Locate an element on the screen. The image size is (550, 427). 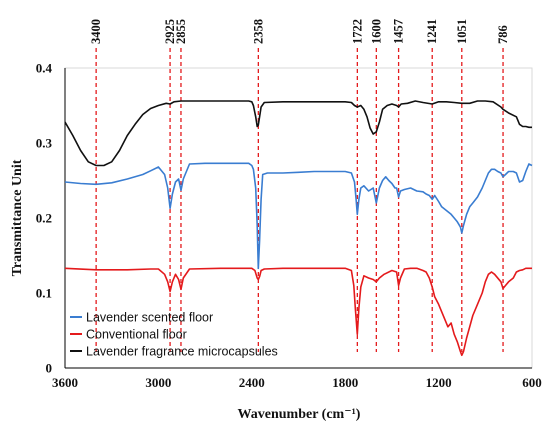
peak-label-3400: 3400 is located at coordinates (96, 31).